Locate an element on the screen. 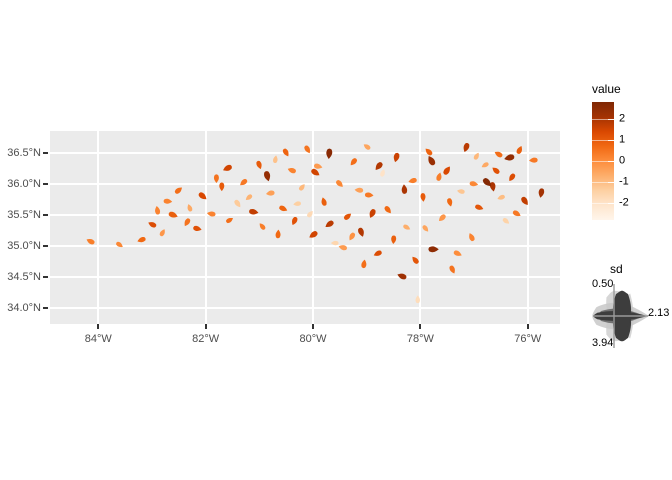 This screenshot has height=480, width=672. legend-sd: sd 0.50 2.13 3.94 is located at coordinates (632, 308).